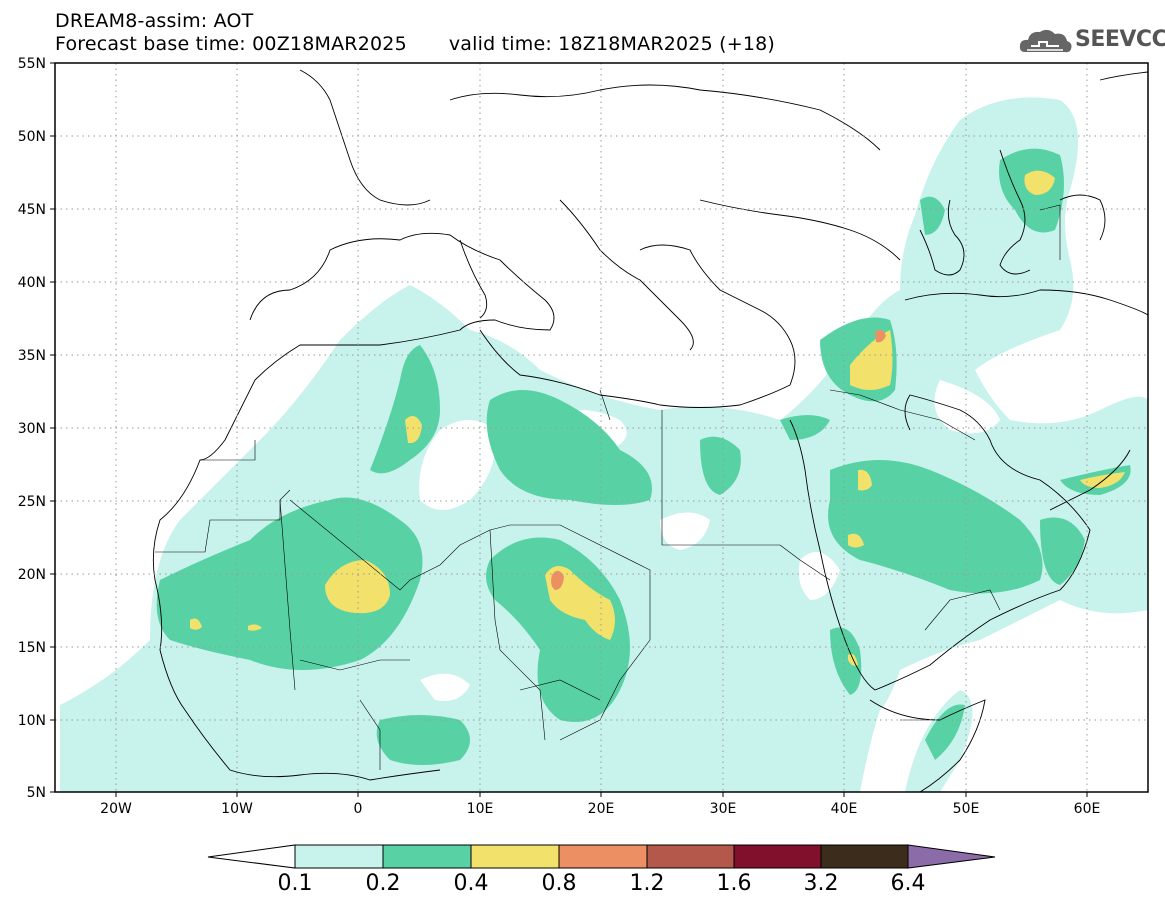 The image size is (1165, 905). Describe the element at coordinates (251, 856) in the screenshot. I see `colorbar-below-triangle` at that location.